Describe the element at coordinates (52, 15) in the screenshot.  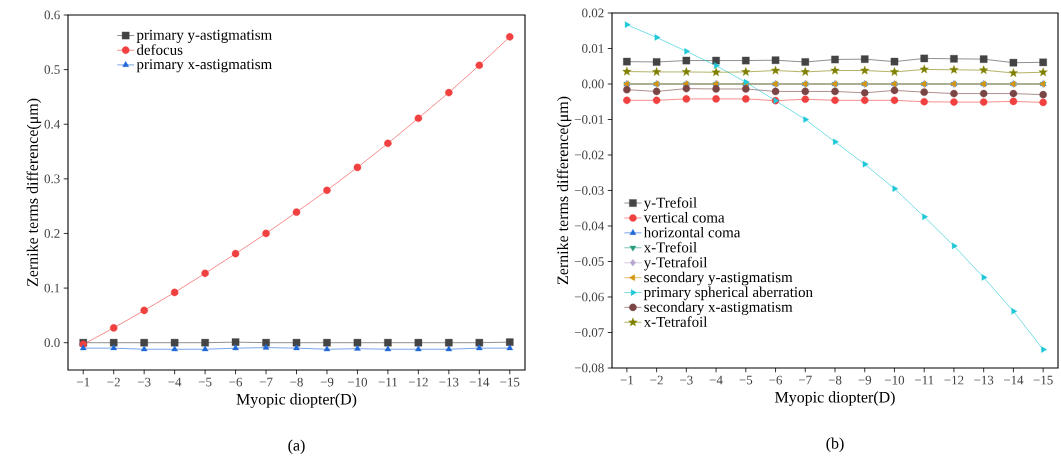
I see `y-tick-label: 0.6` at that location.